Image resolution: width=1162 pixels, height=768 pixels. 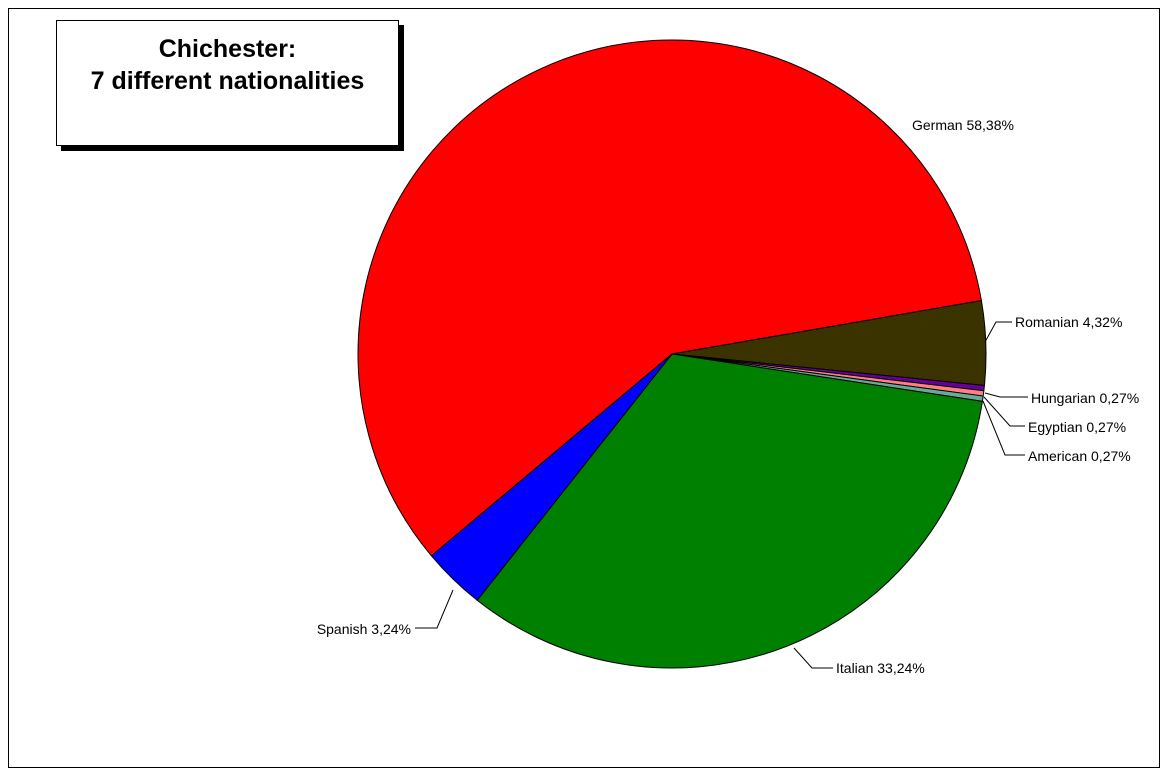 I want to click on leader-line-american, so click(x=1004, y=428).